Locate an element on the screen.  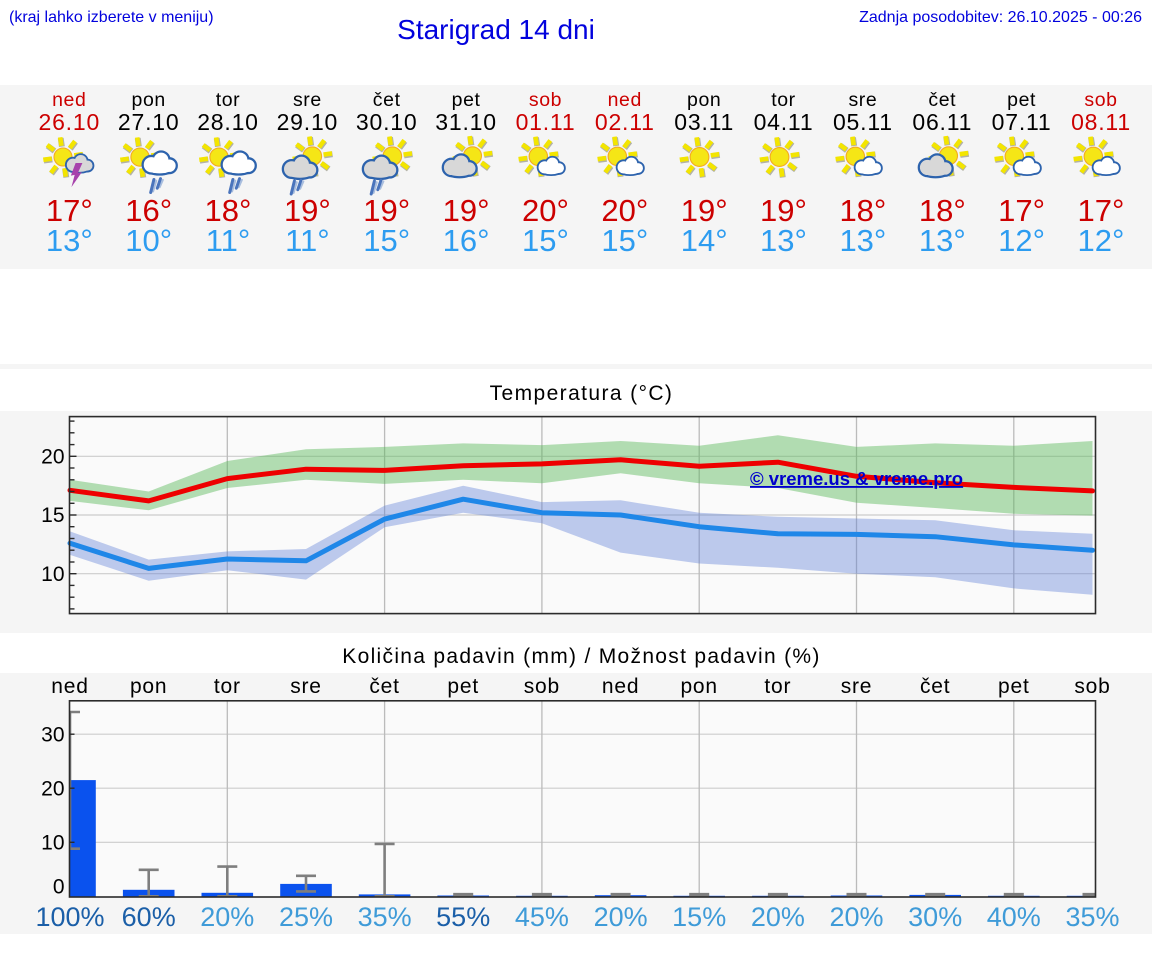
svg-text: 30 is located at coordinates (52, 734).